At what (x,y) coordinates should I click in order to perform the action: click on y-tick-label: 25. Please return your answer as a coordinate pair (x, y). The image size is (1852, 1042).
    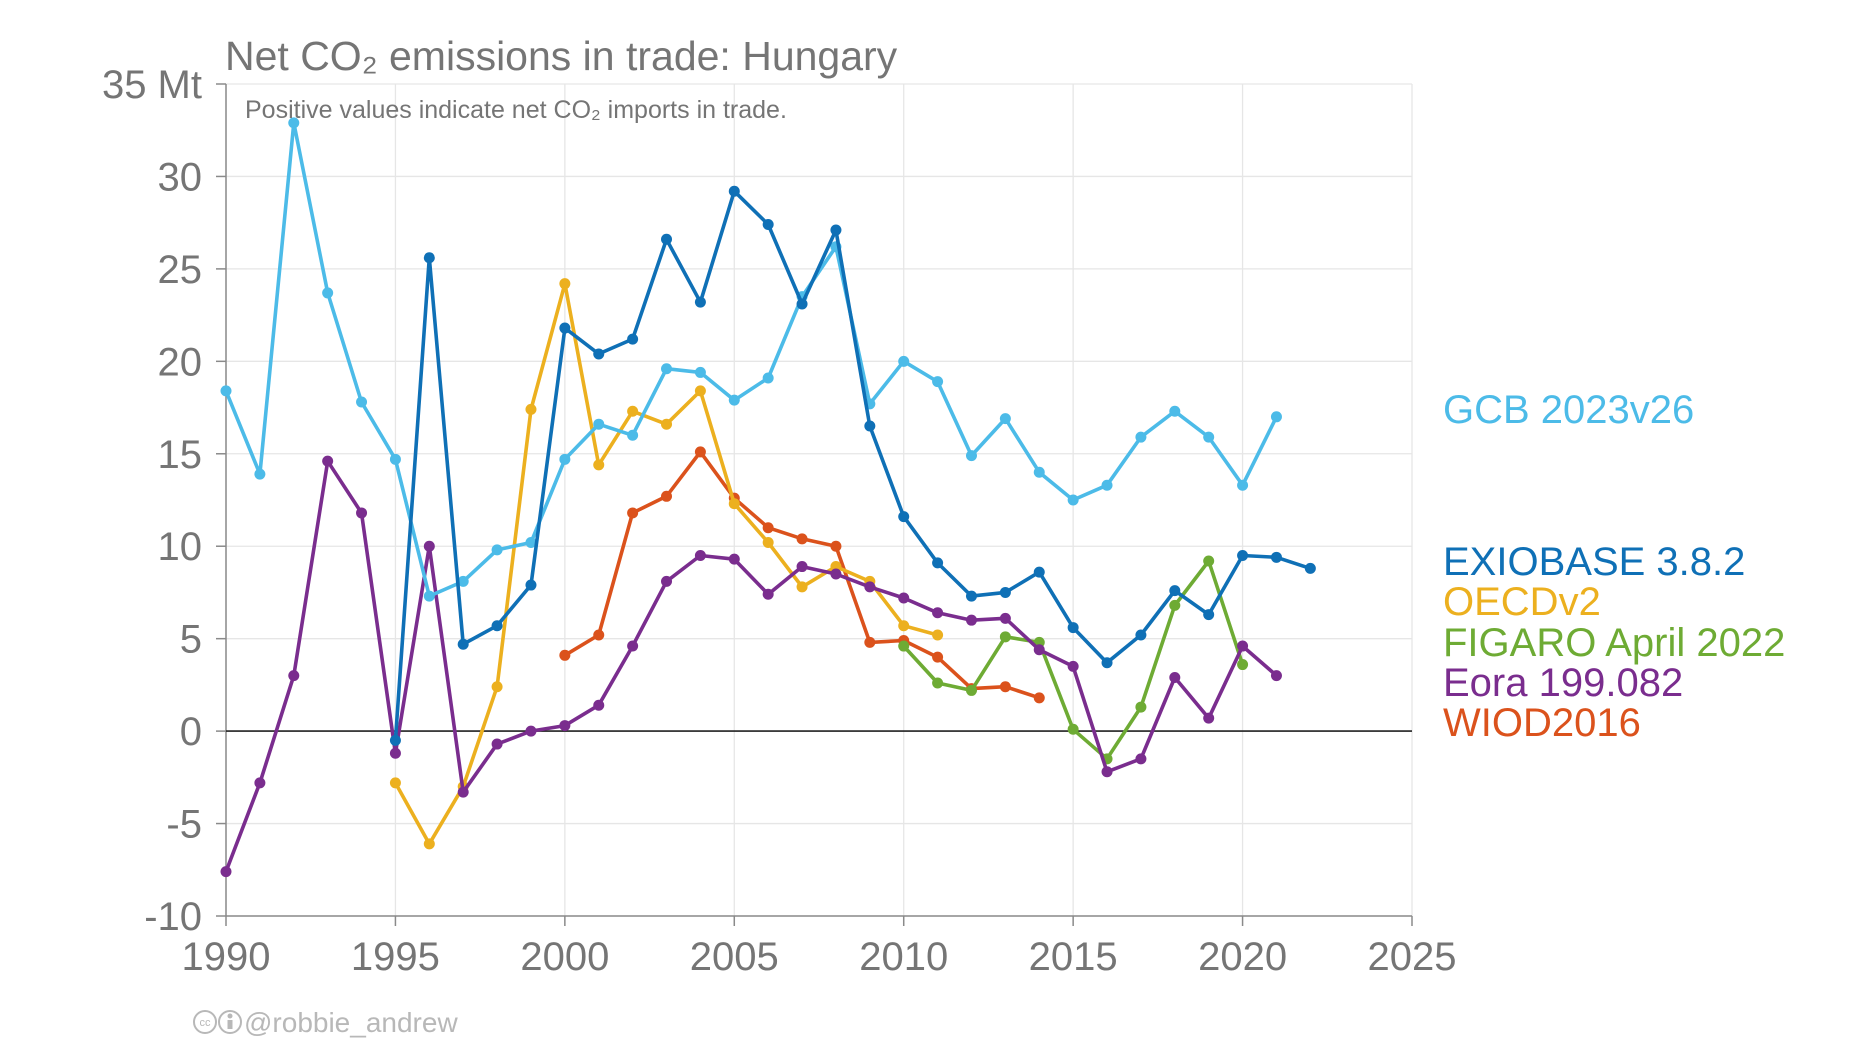
    Looking at the image, I should click on (180, 270).